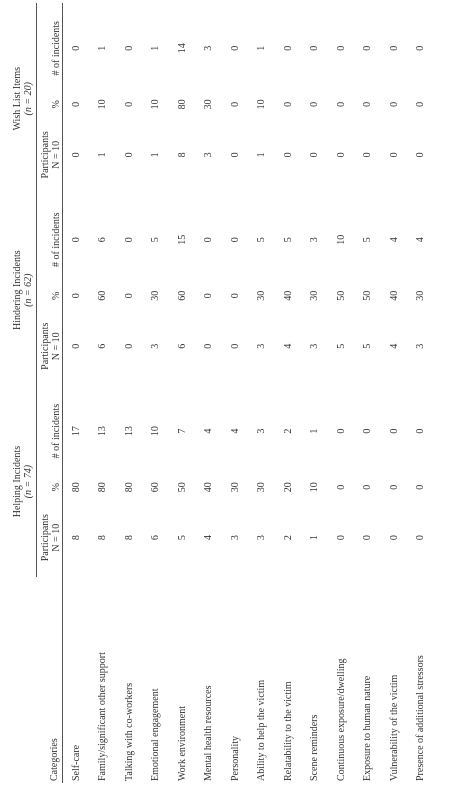 The height and width of the screenshot is (791, 456). Describe the element at coordinates (76, 393) in the screenshot. I see `table-row: Self-care 8 80 17 0 0 0 0 0 0` at that location.